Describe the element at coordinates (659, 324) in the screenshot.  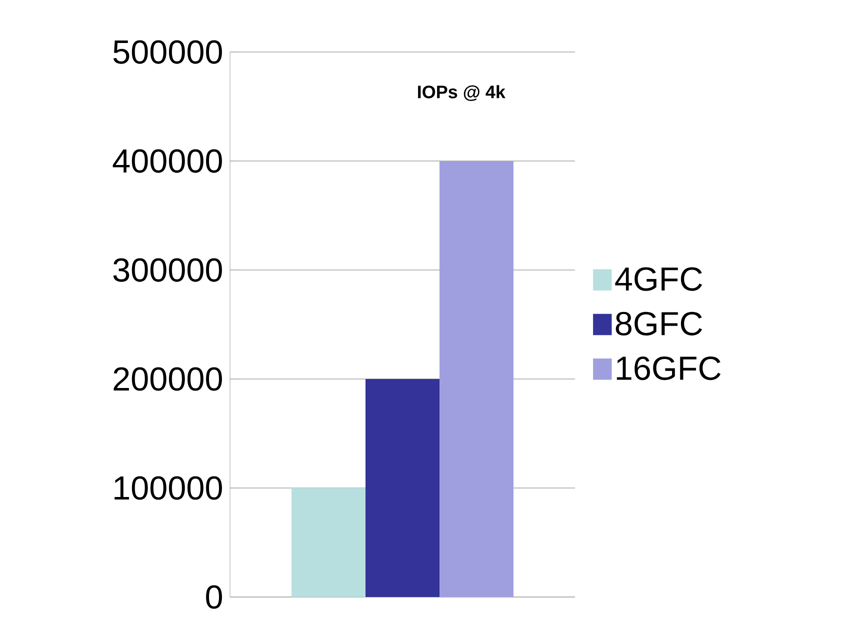
I see `legend-label: 8GFC` at that location.